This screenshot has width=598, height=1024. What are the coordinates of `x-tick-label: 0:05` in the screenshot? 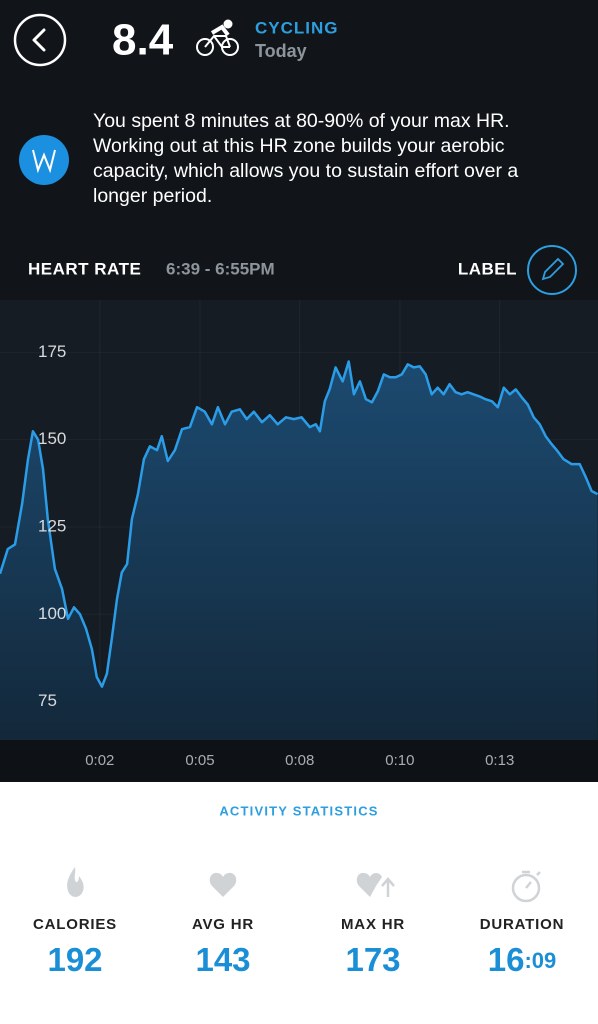 It's located at (199, 760).